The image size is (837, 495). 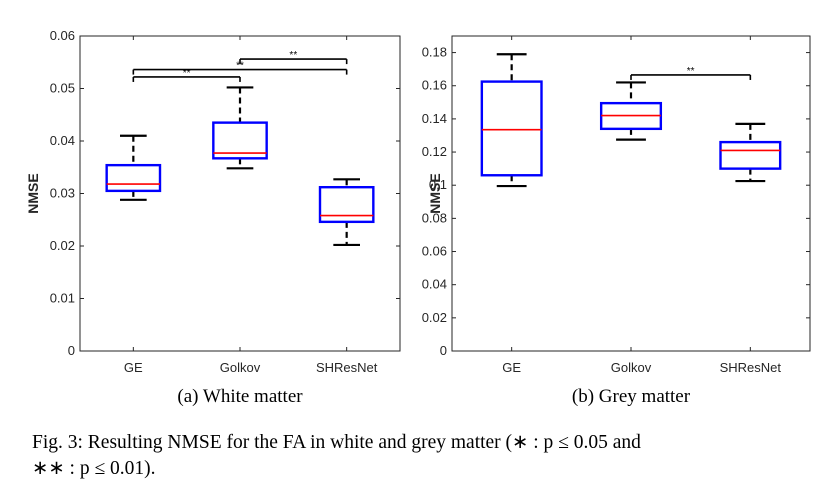 What do you see at coordinates (434, 52) in the screenshot?
I see `y-tick-label: 0.18` at bounding box center [434, 52].